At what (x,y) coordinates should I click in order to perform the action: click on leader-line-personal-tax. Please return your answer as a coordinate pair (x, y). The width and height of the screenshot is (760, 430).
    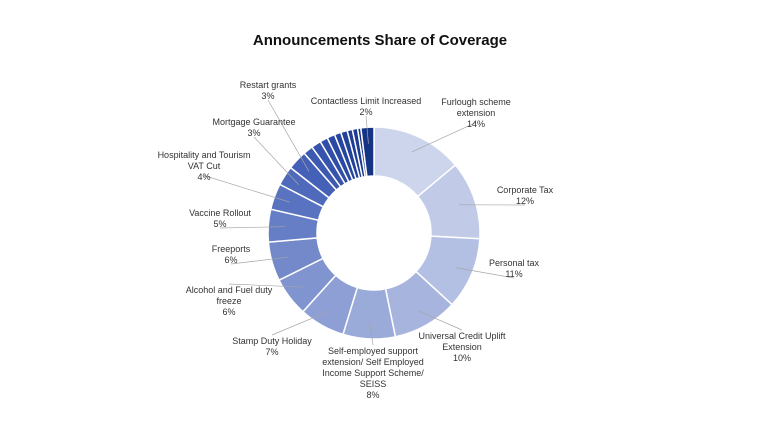
    Looking at the image, I should click on (485, 273).